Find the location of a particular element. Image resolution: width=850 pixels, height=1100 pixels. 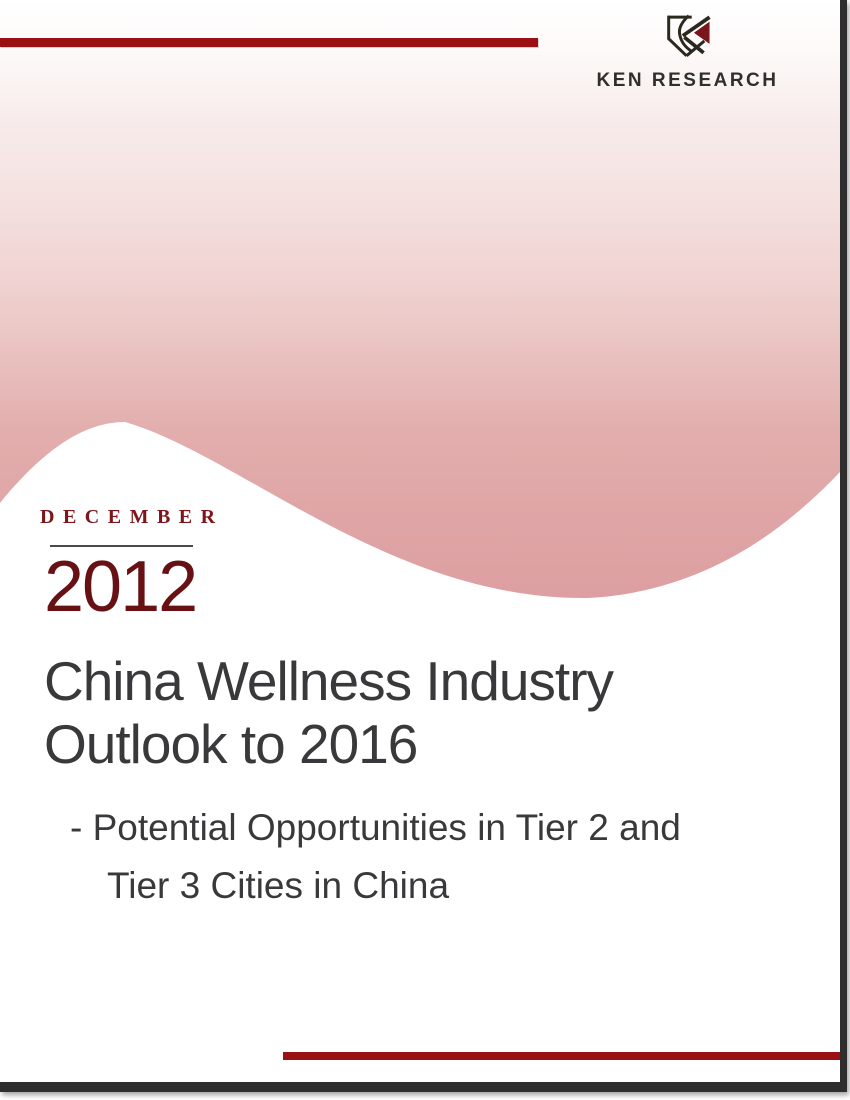

report-subtitle-line2: Tier 3 Cities in China is located at coordinates (278, 885).